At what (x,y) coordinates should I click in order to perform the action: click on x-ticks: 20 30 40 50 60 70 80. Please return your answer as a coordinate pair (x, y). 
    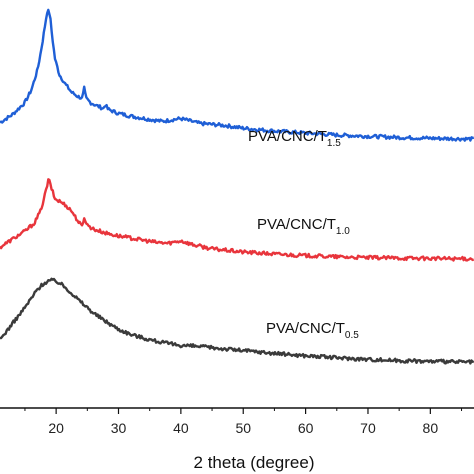
    Looking at the image, I should click on (243, 422).